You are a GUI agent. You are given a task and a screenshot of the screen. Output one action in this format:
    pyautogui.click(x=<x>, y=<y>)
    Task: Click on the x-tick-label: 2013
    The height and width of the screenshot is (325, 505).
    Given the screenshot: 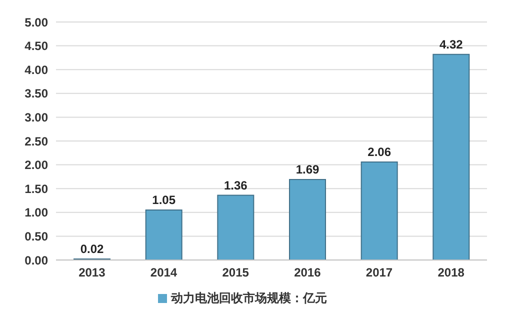 What is the action you would take?
    pyautogui.click(x=92, y=273)
    